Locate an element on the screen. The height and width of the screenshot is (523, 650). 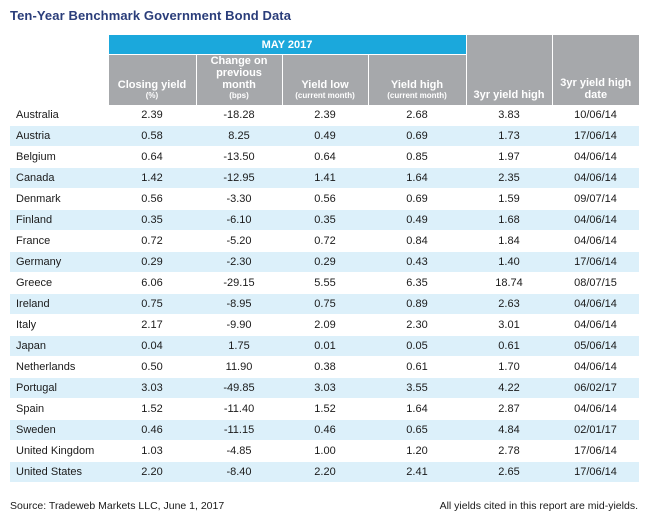
country-cell: Spain is located at coordinates (59, 409).